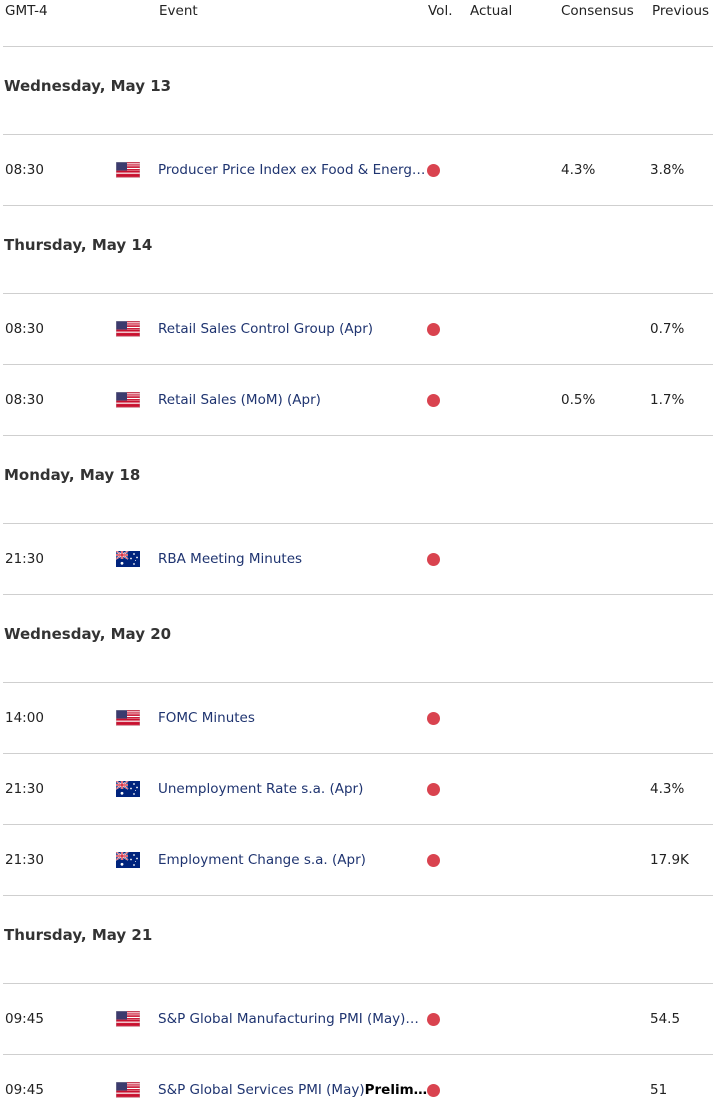  I want to click on event-name: FOMC Minutes, so click(206, 718).